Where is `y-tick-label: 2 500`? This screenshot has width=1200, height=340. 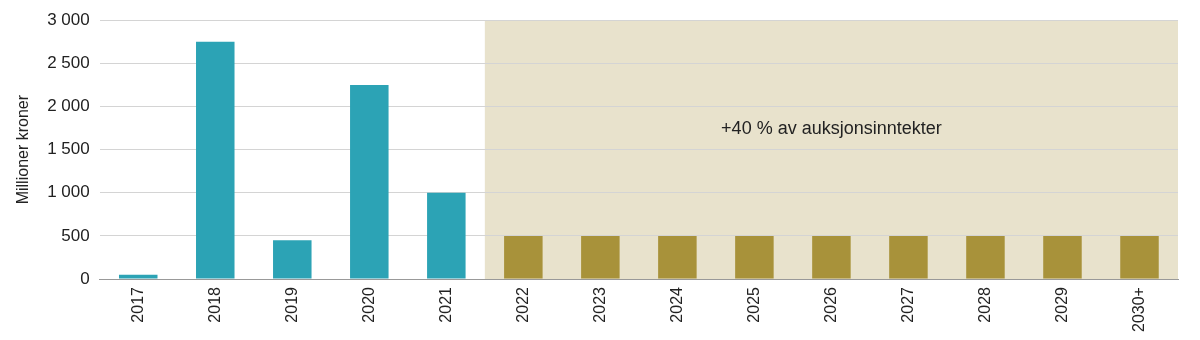 y-tick-label: 2 500 is located at coordinates (68, 63).